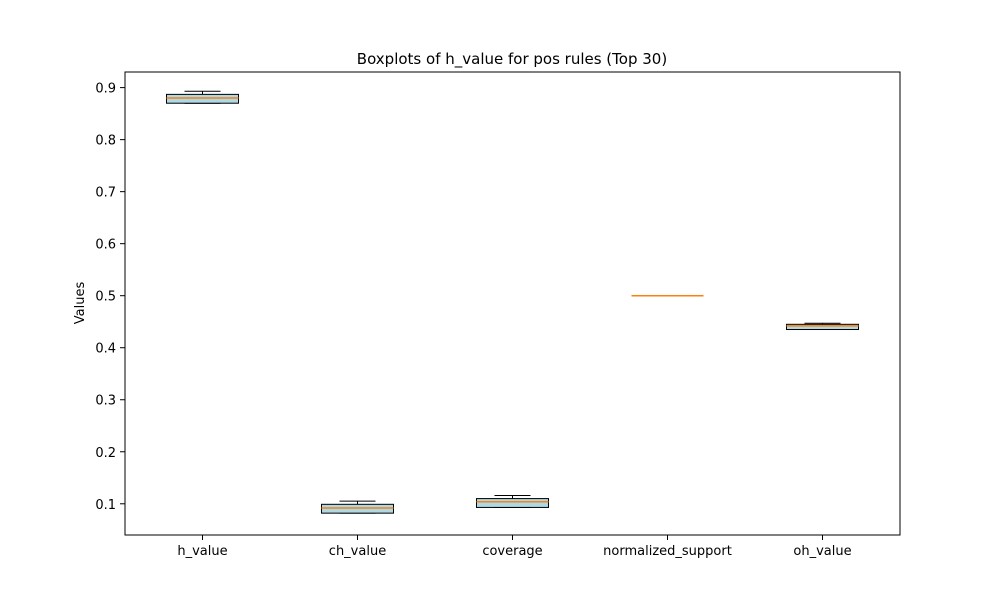  What do you see at coordinates (357, 508) in the screenshot?
I see `box-ch_value` at bounding box center [357, 508].